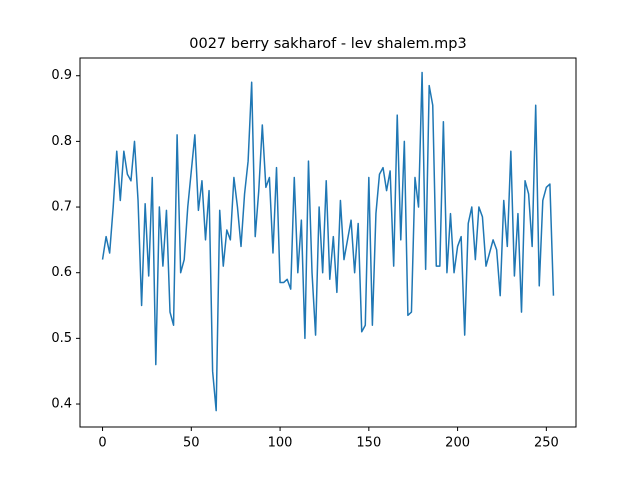 The width and height of the screenshot is (640, 484). What do you see at coordinates (457, 443) in the screenshot?
I see `x-tick-label: 200` at bounding box center [457, 443].